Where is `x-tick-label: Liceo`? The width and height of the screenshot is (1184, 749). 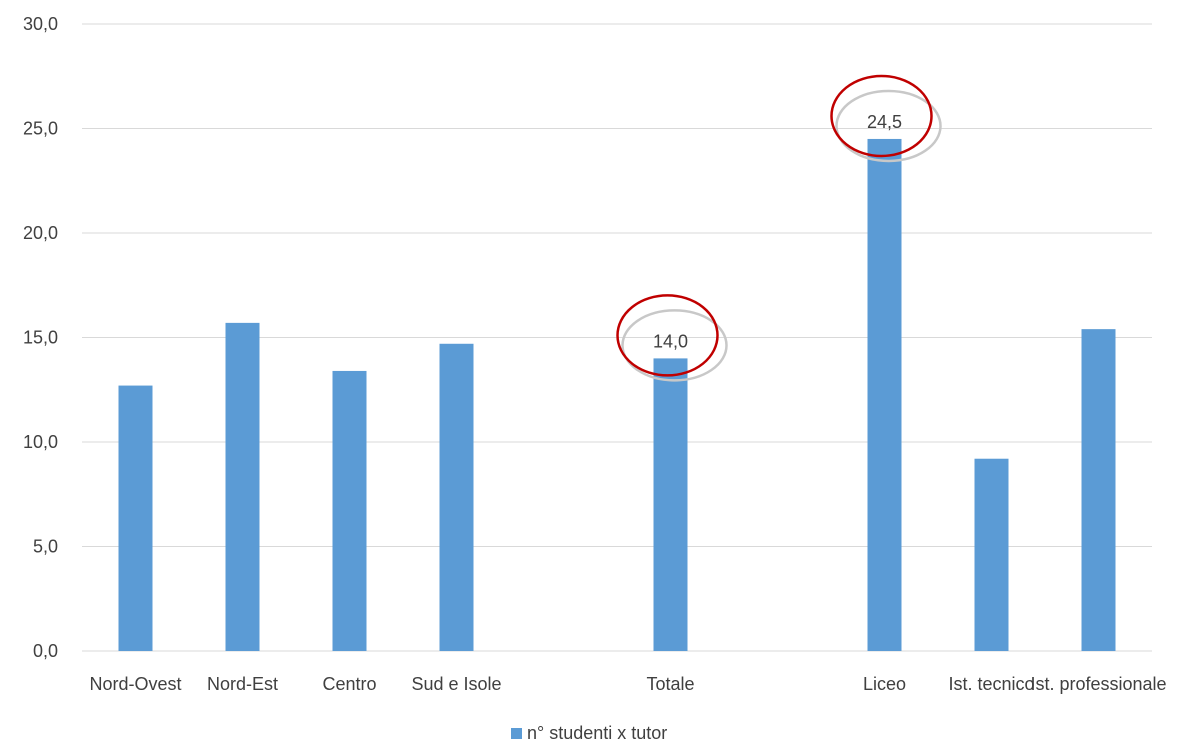
x-tick-label: Liceo is located at coordinates (884, 684).